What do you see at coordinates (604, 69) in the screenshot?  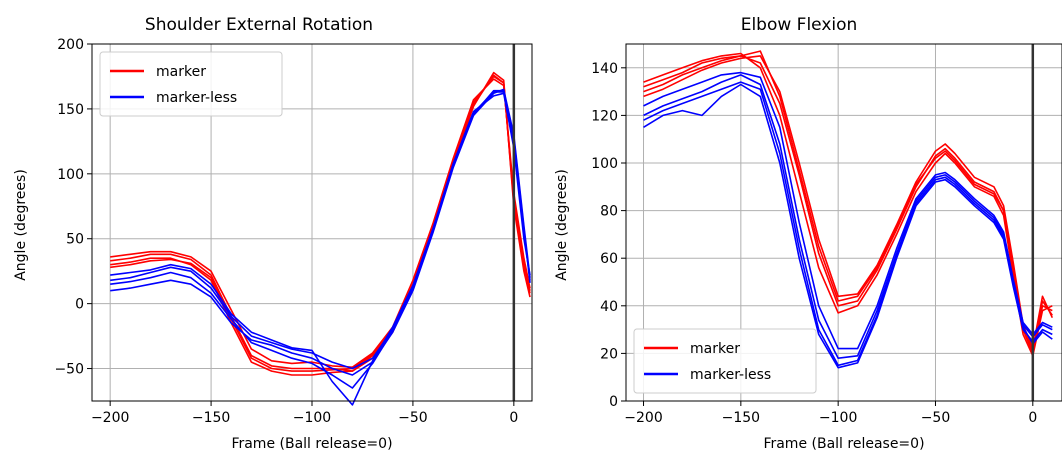 I see `y-tick-label: 140` at bounding box center [604, 69].